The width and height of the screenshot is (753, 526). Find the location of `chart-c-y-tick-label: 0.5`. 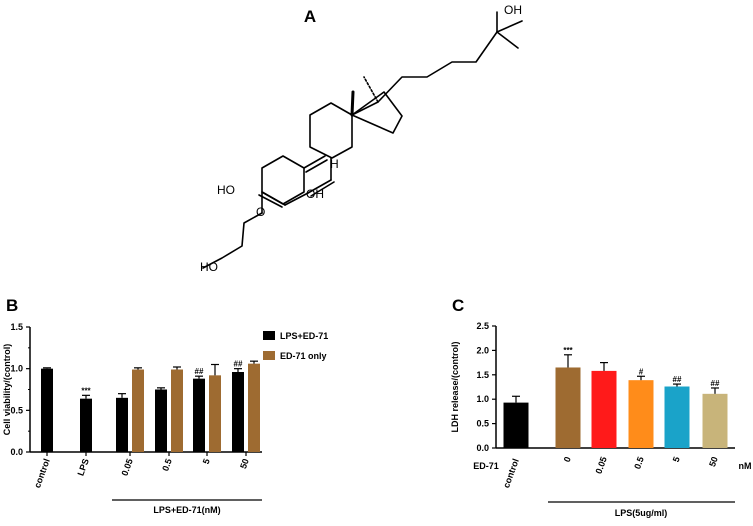

chart-c-y-tick-label: 0.5 is located at coordinates (482, 424).